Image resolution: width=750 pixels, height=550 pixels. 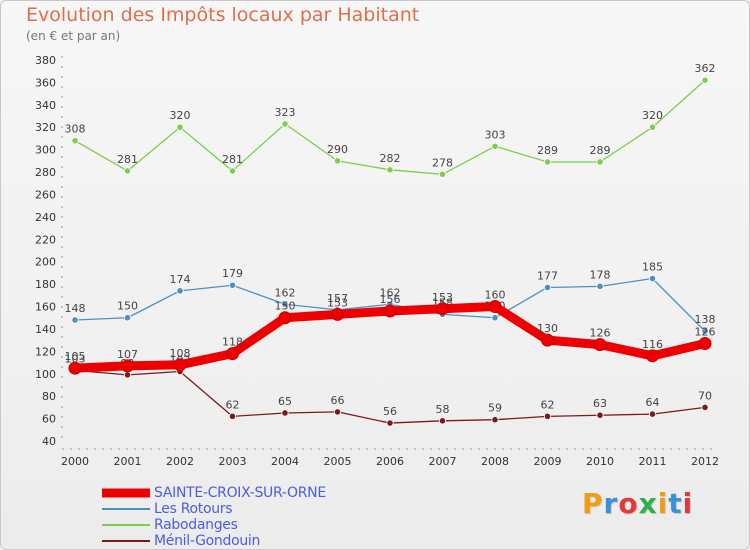 What do you see at coordinates (45, 194) in the screenshot?
I see `y-tick-label: 260` at bounding box center [45, 194].